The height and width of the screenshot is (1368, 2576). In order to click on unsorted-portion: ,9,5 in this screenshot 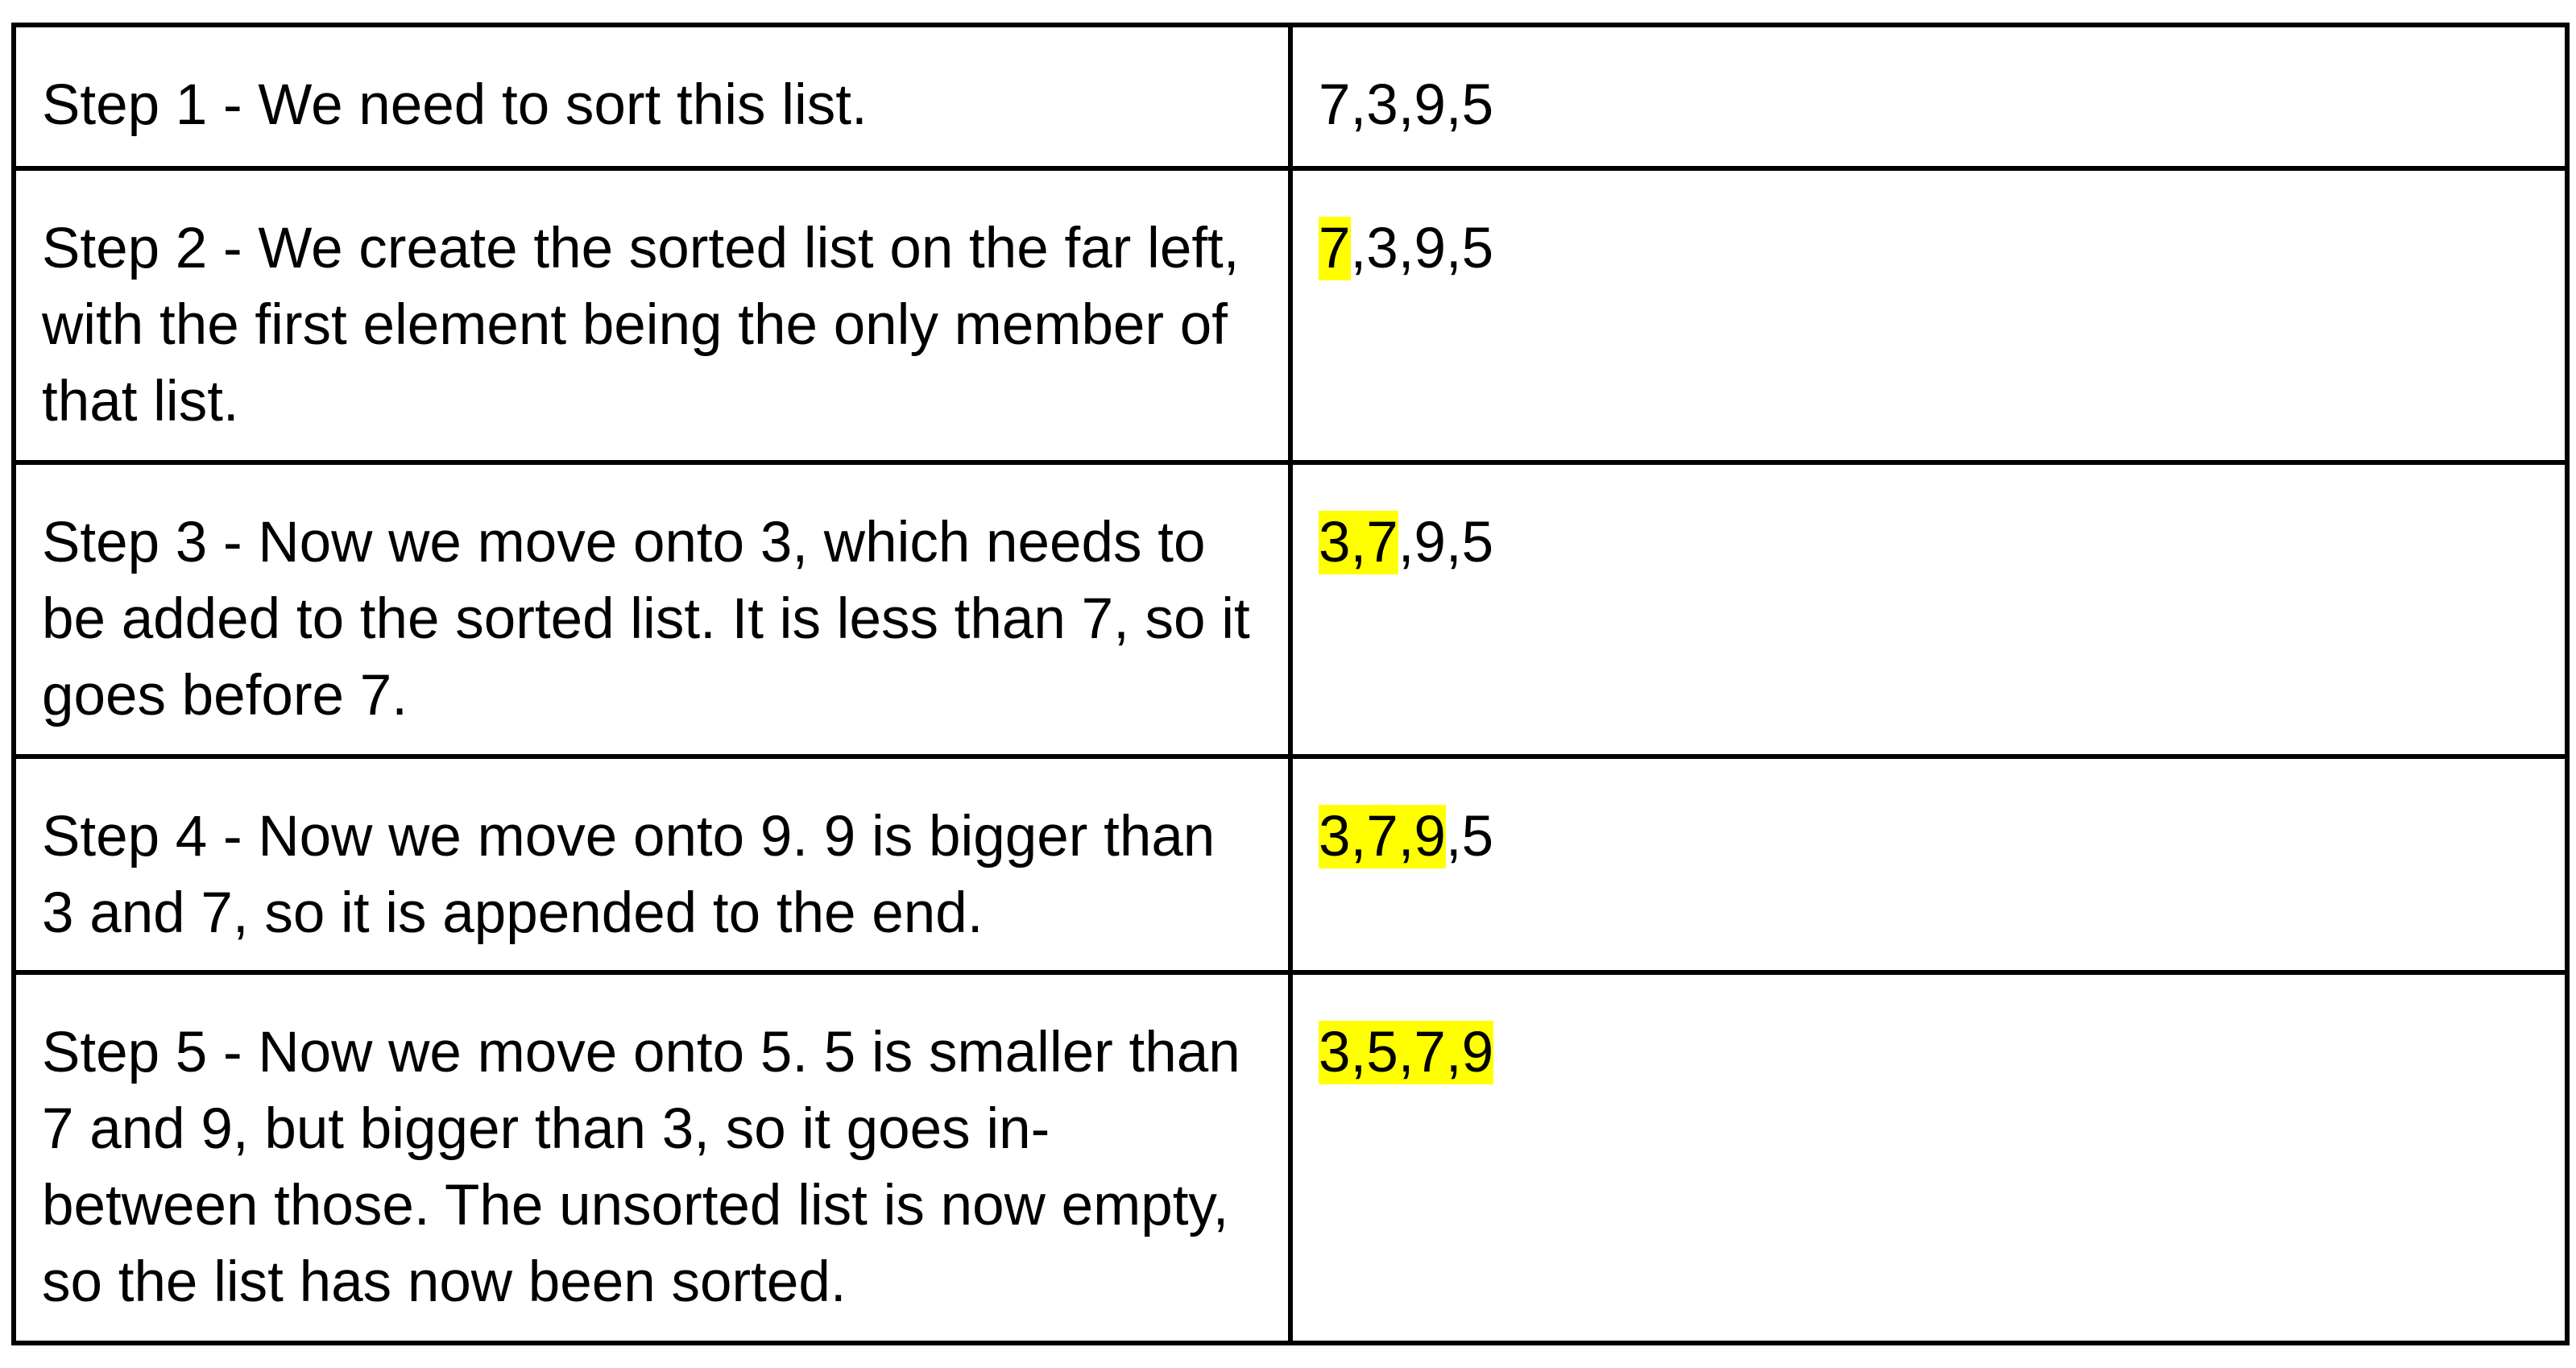, I will do `click(1446, 542)`.